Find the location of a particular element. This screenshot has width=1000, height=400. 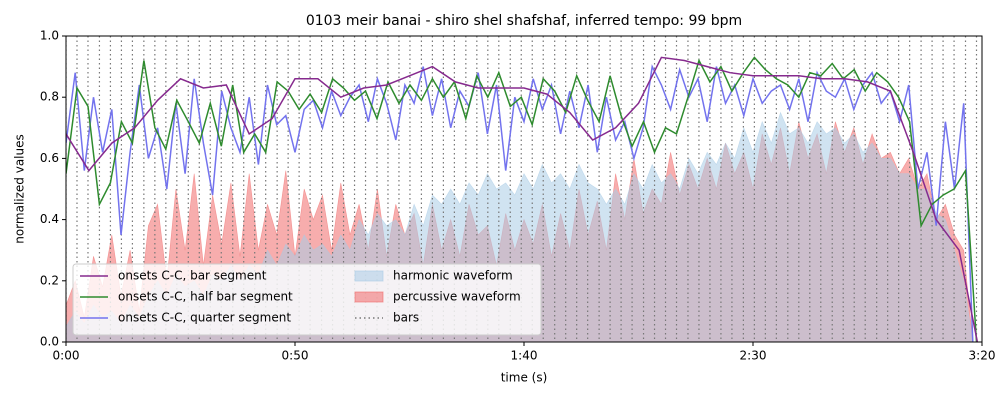

y-tick-label: 1.0 is located at coordinates (49, 36).